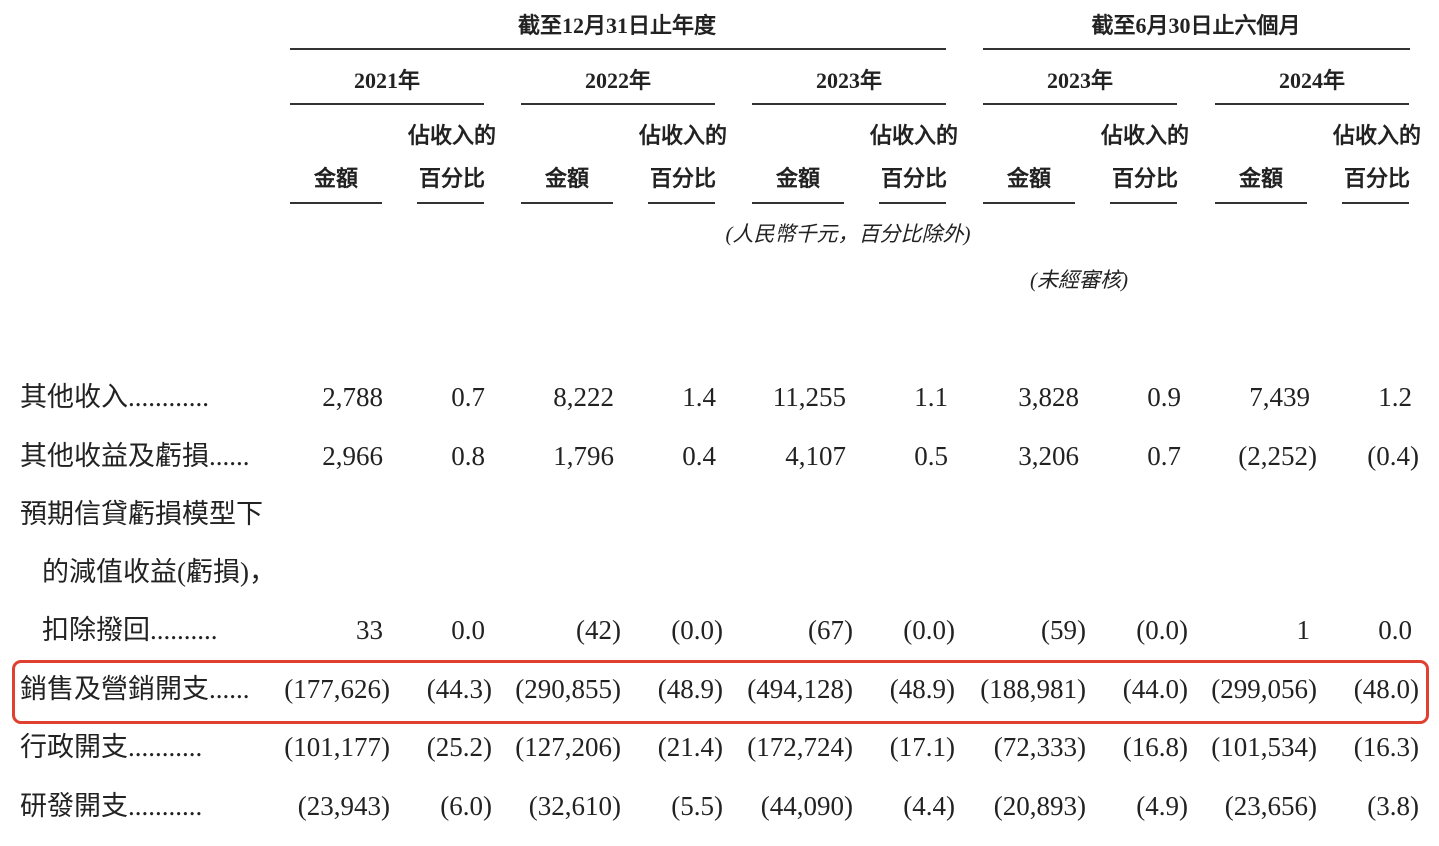 This screenshot has width=1439, height=846. Describe the element at coordinates (830, 630) in the screenshot. I see `amount-cell: (67)` at that location.